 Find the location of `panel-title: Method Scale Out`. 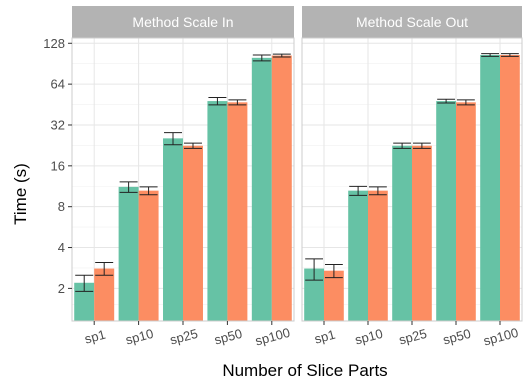

panel-title: Method Scale Out is located at coordinates (412, 22).